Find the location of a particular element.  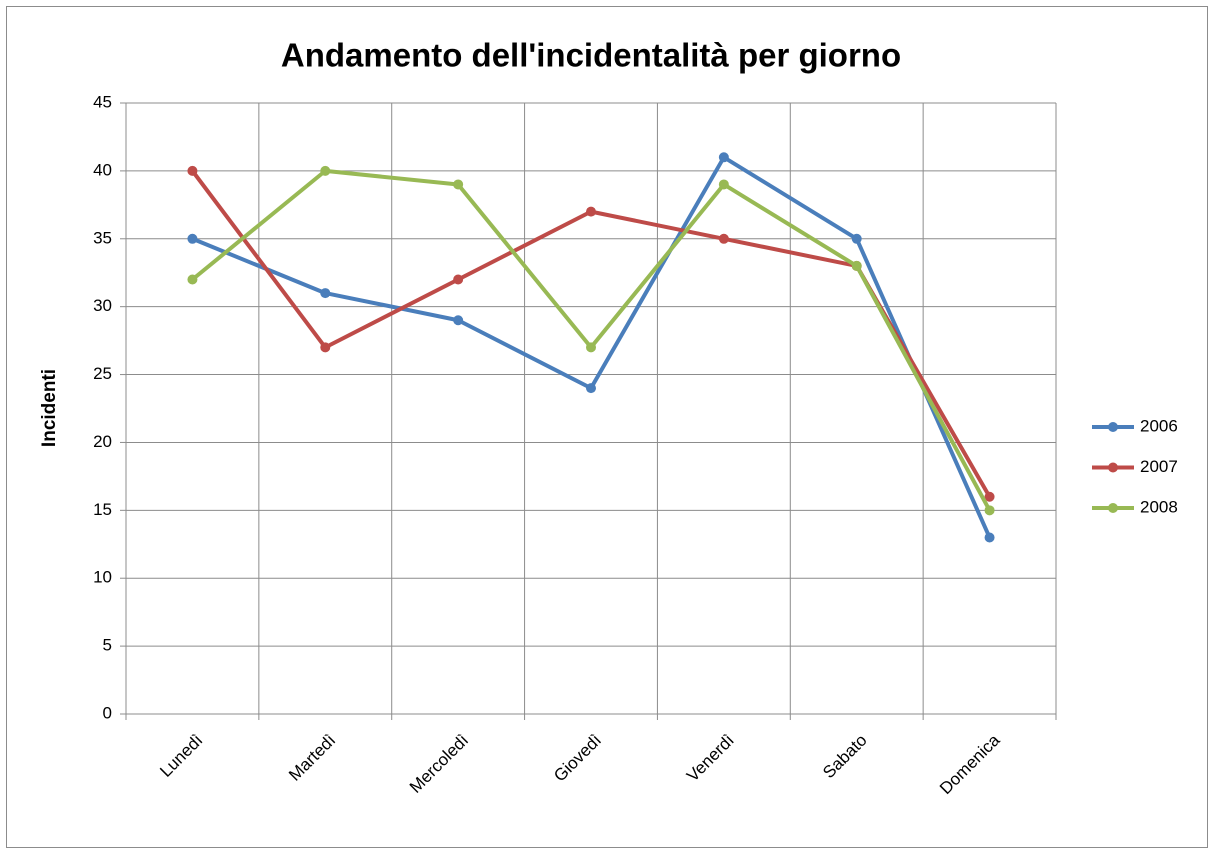

y-tick-label: 45 is located at coordinates (102, 101).